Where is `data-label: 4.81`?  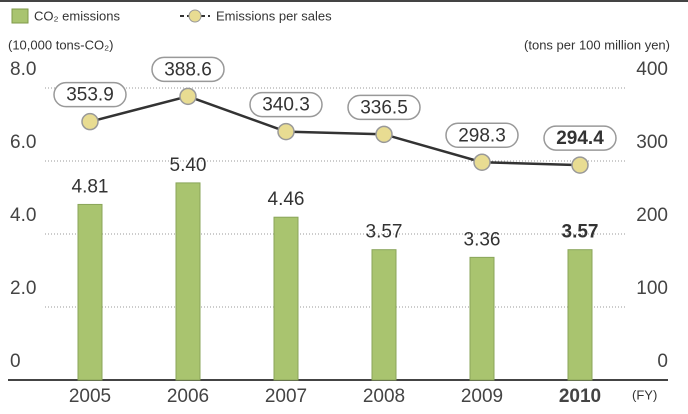
data-label: 4.81 is located at coordinates (90, 186).